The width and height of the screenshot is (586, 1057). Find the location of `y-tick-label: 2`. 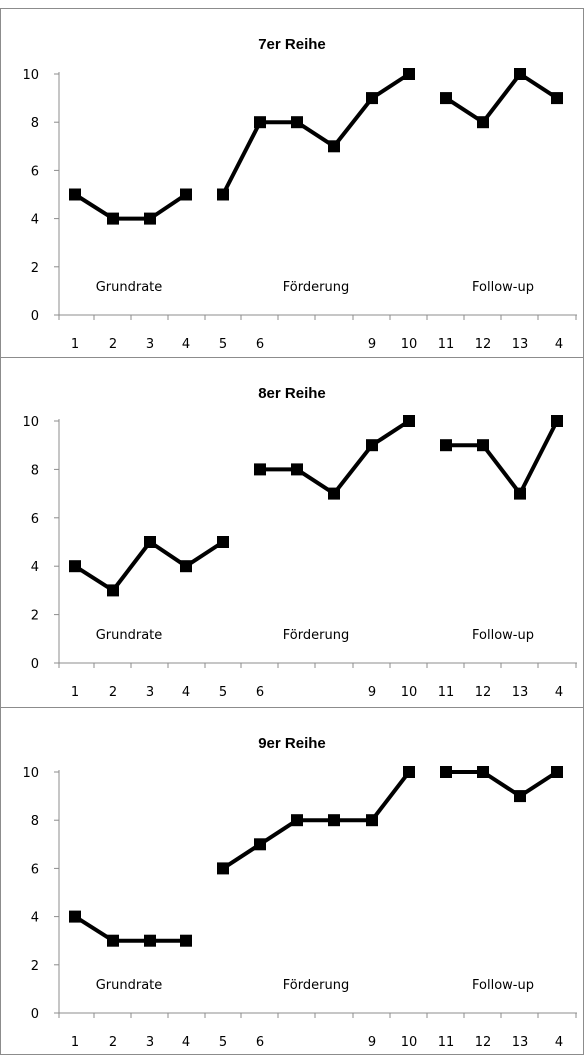

y-tick-label: 2 is located at coordinates (35, 616).